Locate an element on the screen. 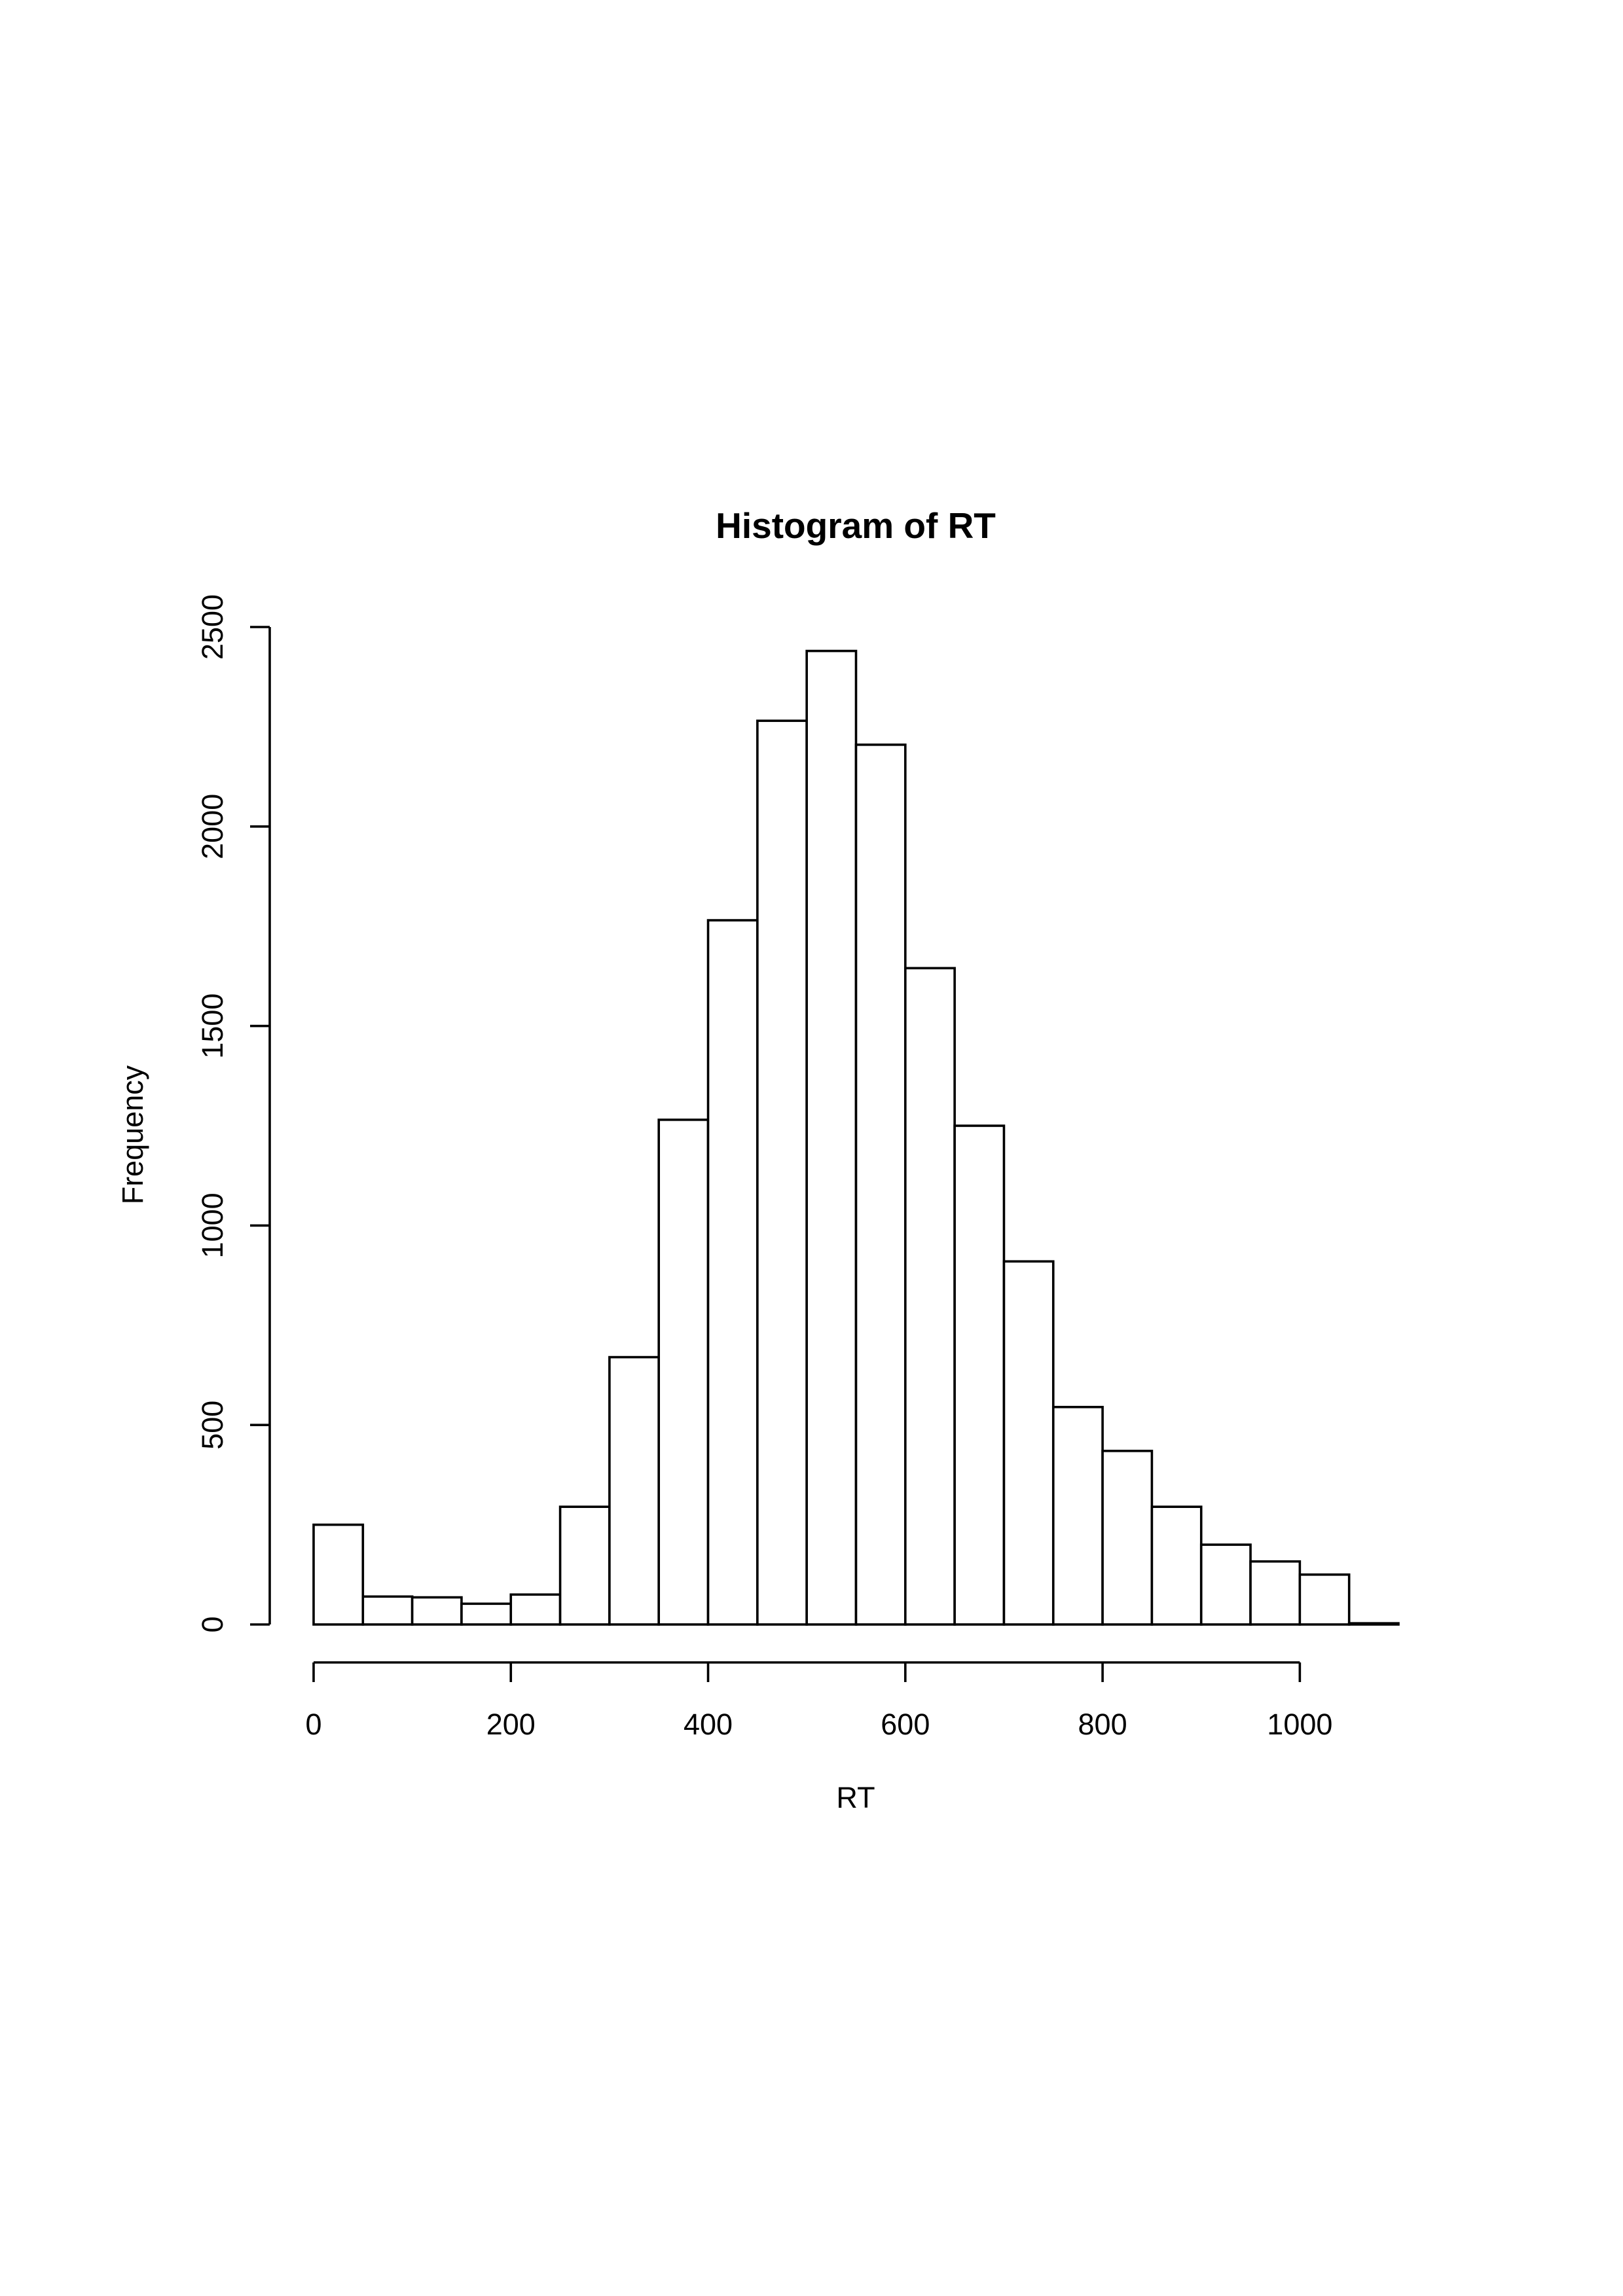 The image size is (1623, 2296). y-tick-label: 0 is located at coordinates (212, 1624).